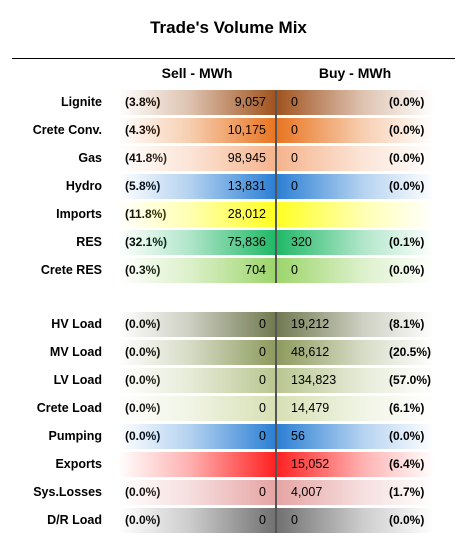 The height and width of the screenshot is (542, 457). I want to click on buy-value: 19,212, so click(310, 324).